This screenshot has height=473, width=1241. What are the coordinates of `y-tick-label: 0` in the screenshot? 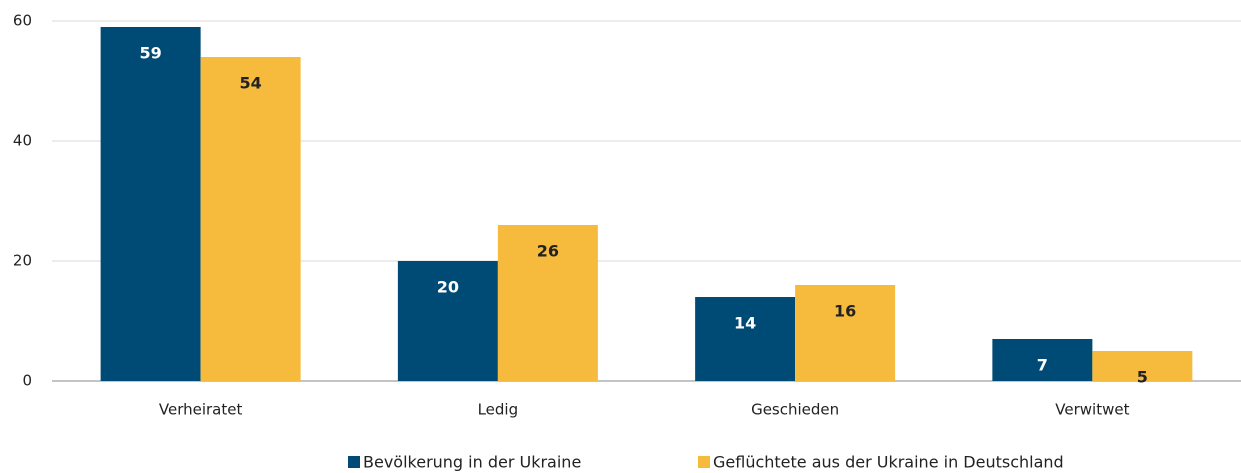 It's located at (27, 381).